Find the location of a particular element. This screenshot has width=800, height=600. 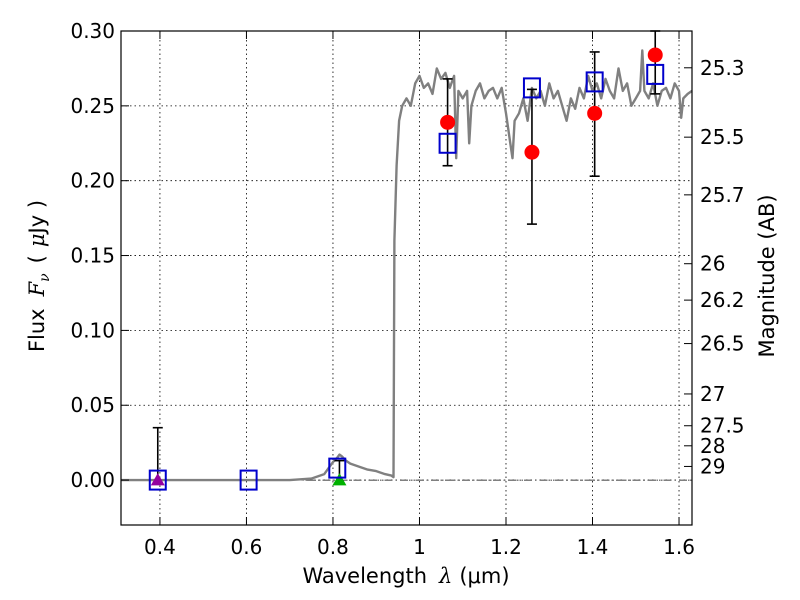

y-tick-label: 0.10 is located at coordinates (92, 330).